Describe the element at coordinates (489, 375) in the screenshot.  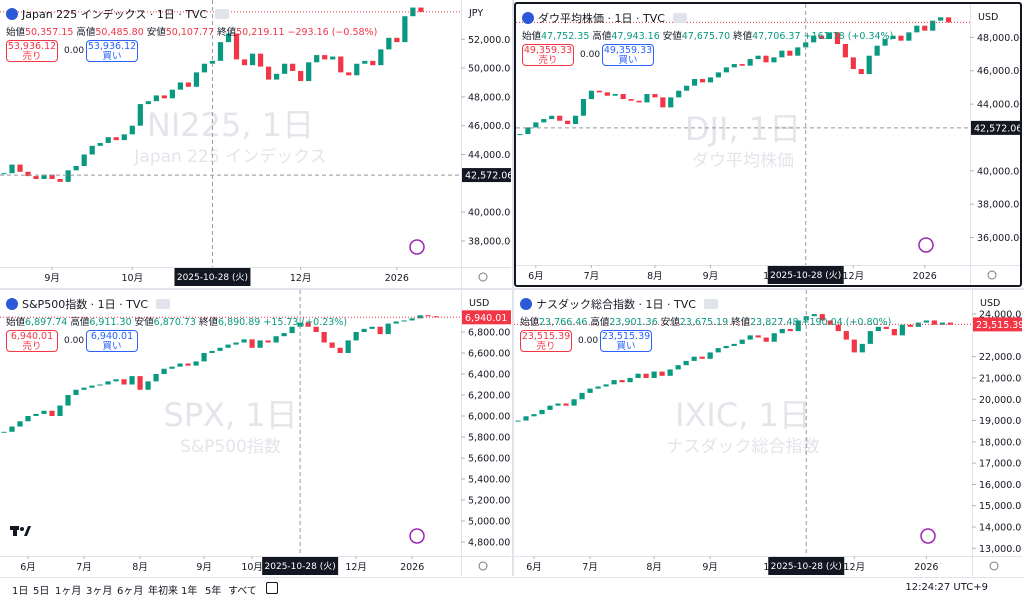
I see `y-tick-label: 6,400.00` at that location.